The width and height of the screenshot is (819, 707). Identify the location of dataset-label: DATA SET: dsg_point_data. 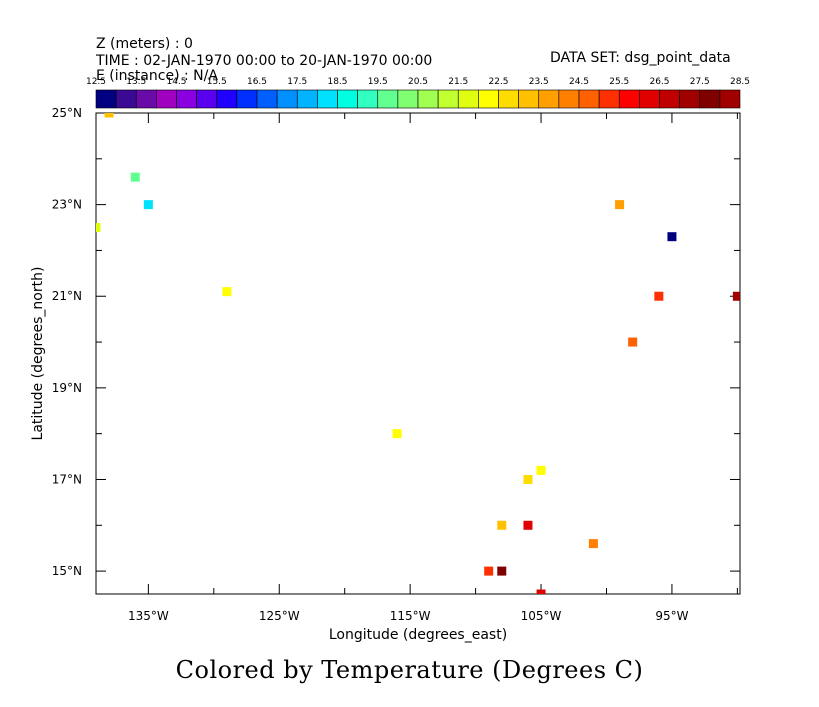
(640, 58).